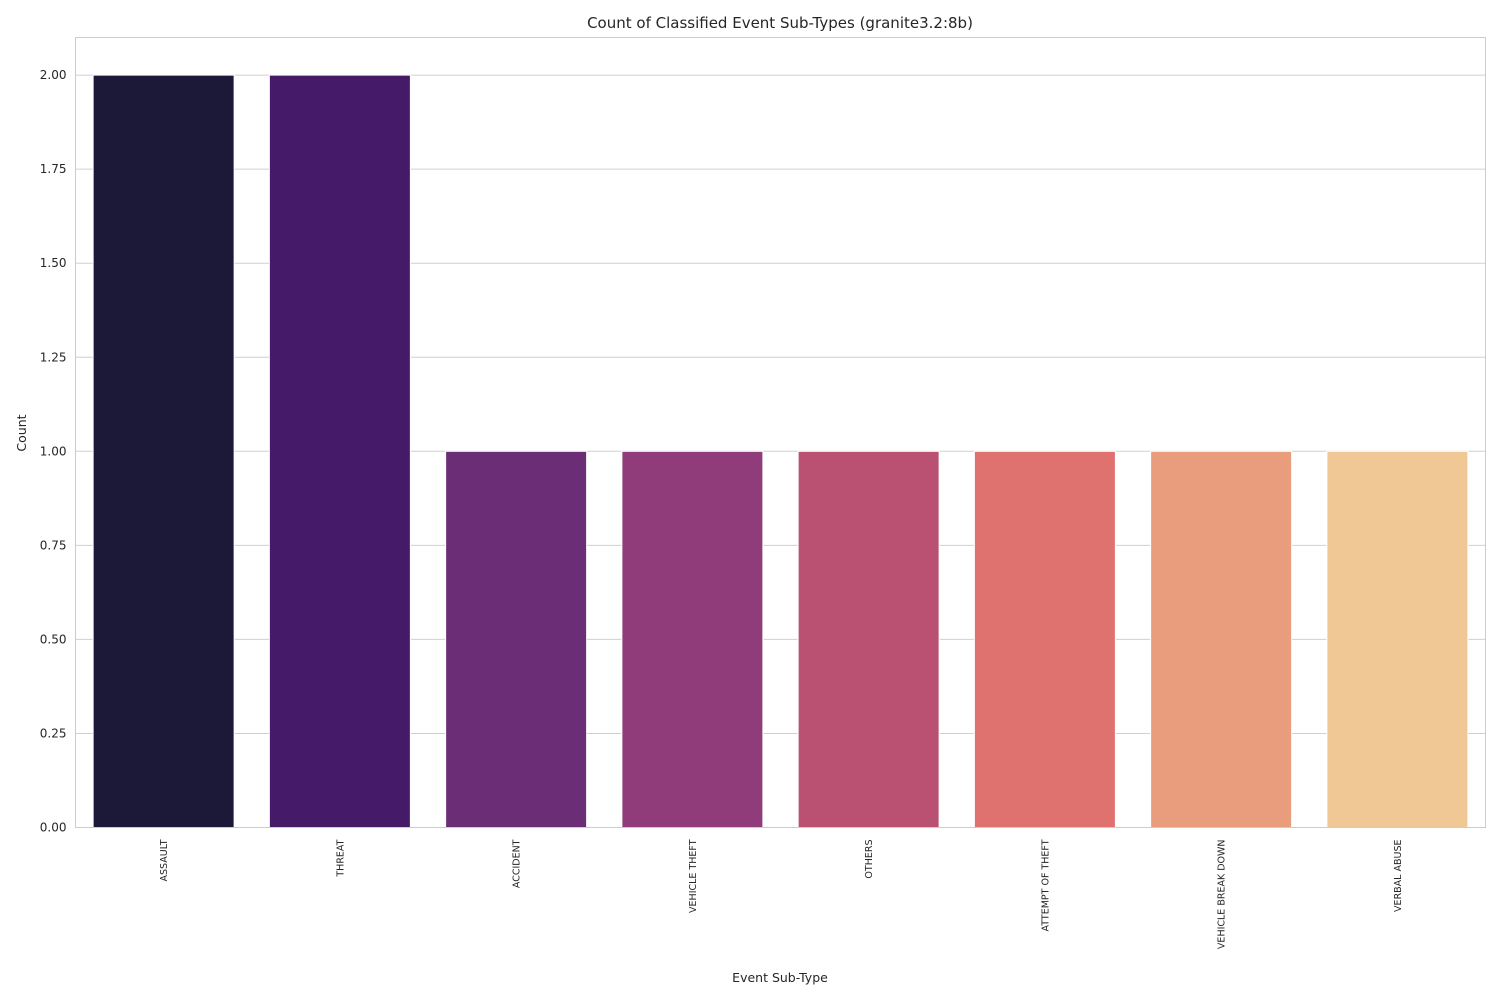 This screenshot has width=1500, height=1000. What do you see at coordinates (869, 859) in the screenshot?
I see `x-tick-label: OTHERS` at bounding box center [869, 859].